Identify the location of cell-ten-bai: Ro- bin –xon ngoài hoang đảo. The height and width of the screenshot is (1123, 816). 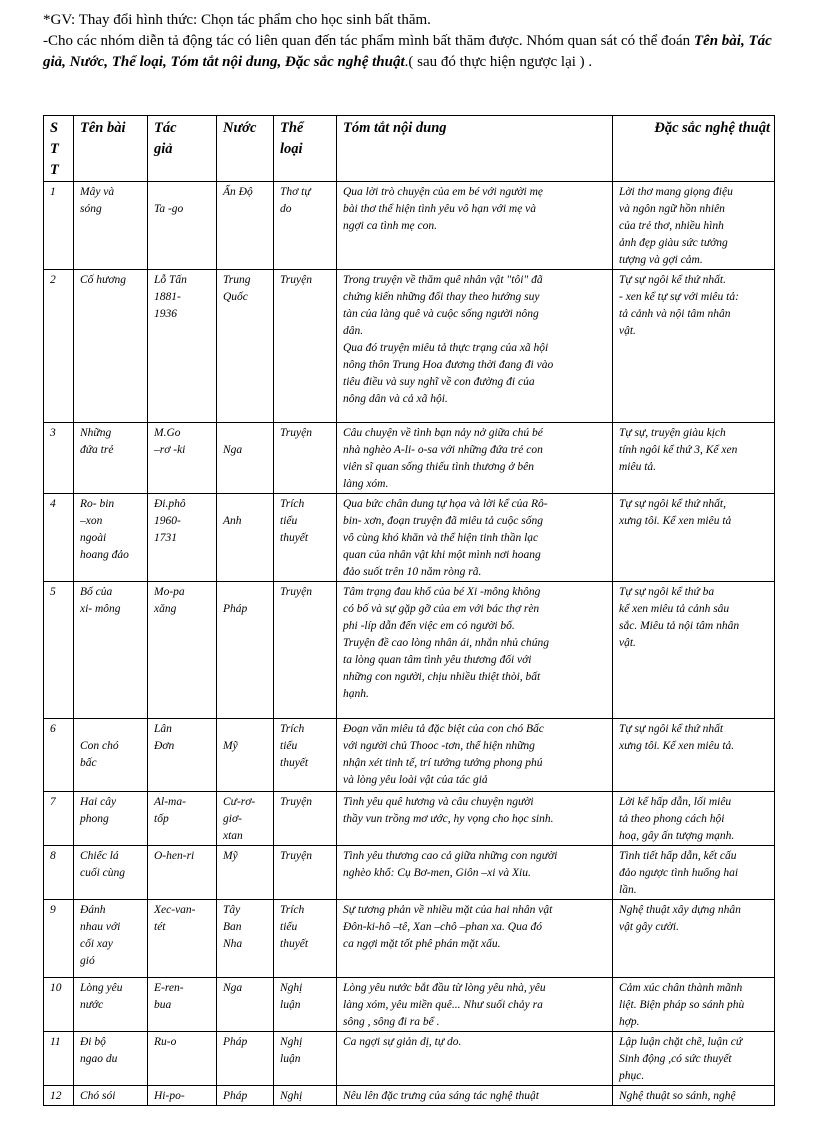
(110, 537).